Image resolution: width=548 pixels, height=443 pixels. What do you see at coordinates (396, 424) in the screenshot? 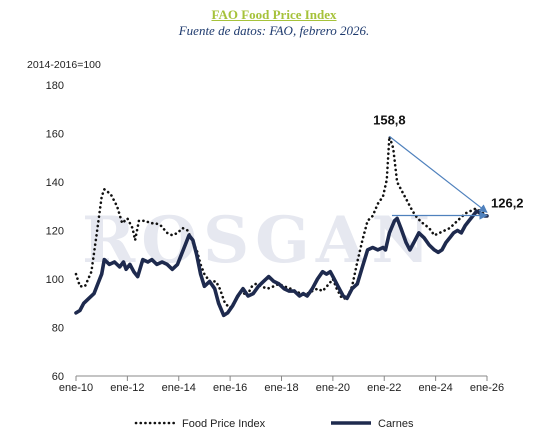
I see `legend-label-carnes: Carnes` at bounding box center [396, 424].